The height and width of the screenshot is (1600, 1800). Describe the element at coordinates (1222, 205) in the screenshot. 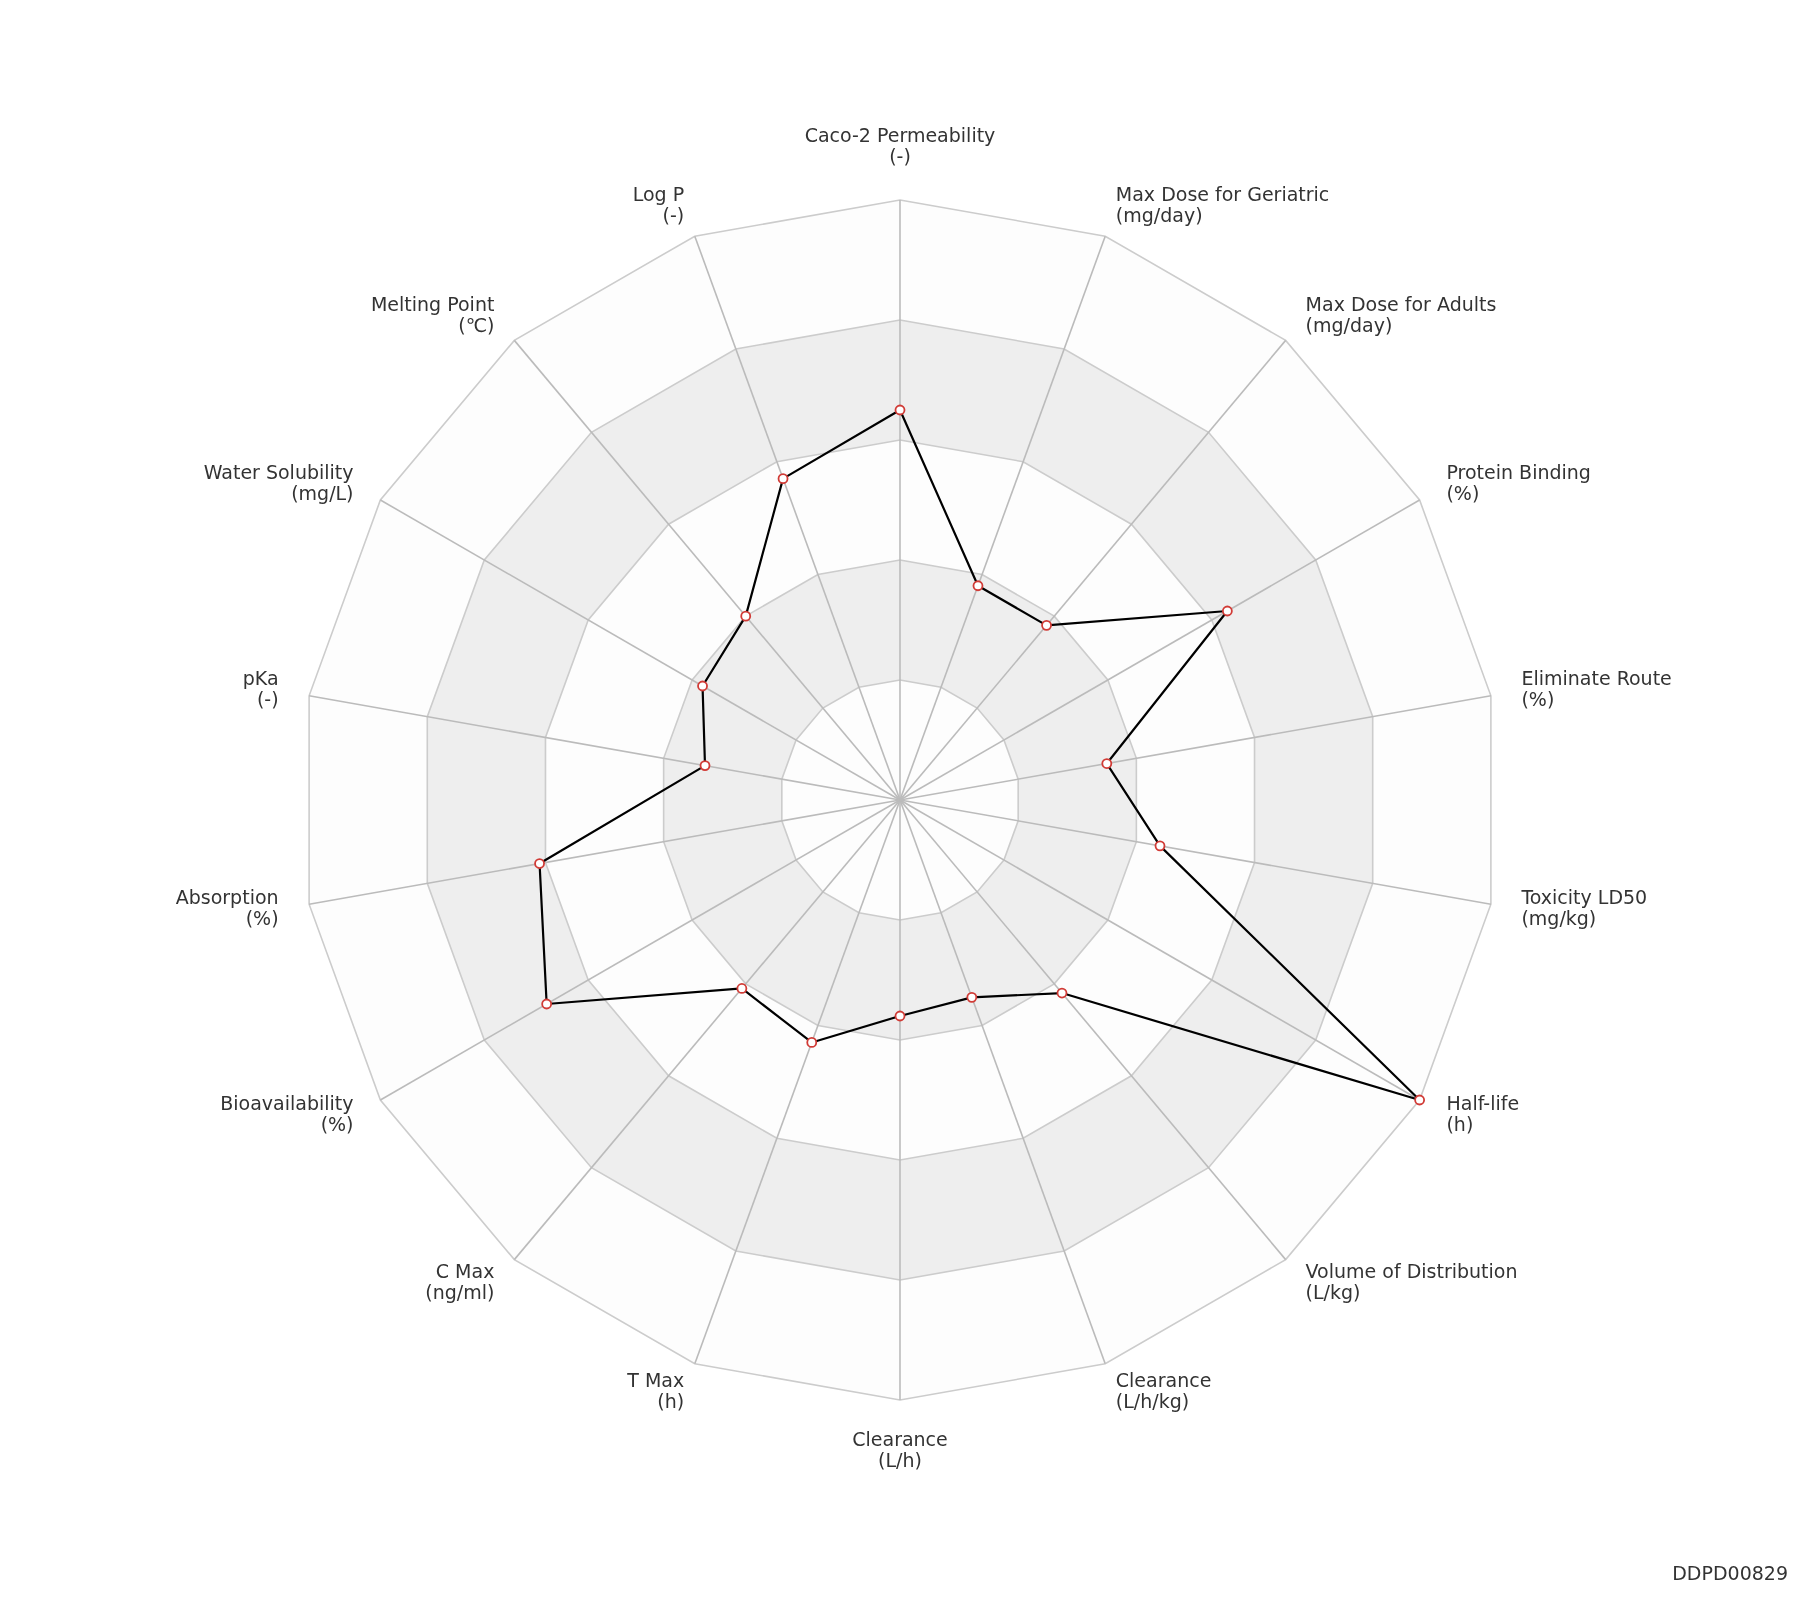

I see `spoke-label: Max Dose for Geriatric (mg/day)` at that location.